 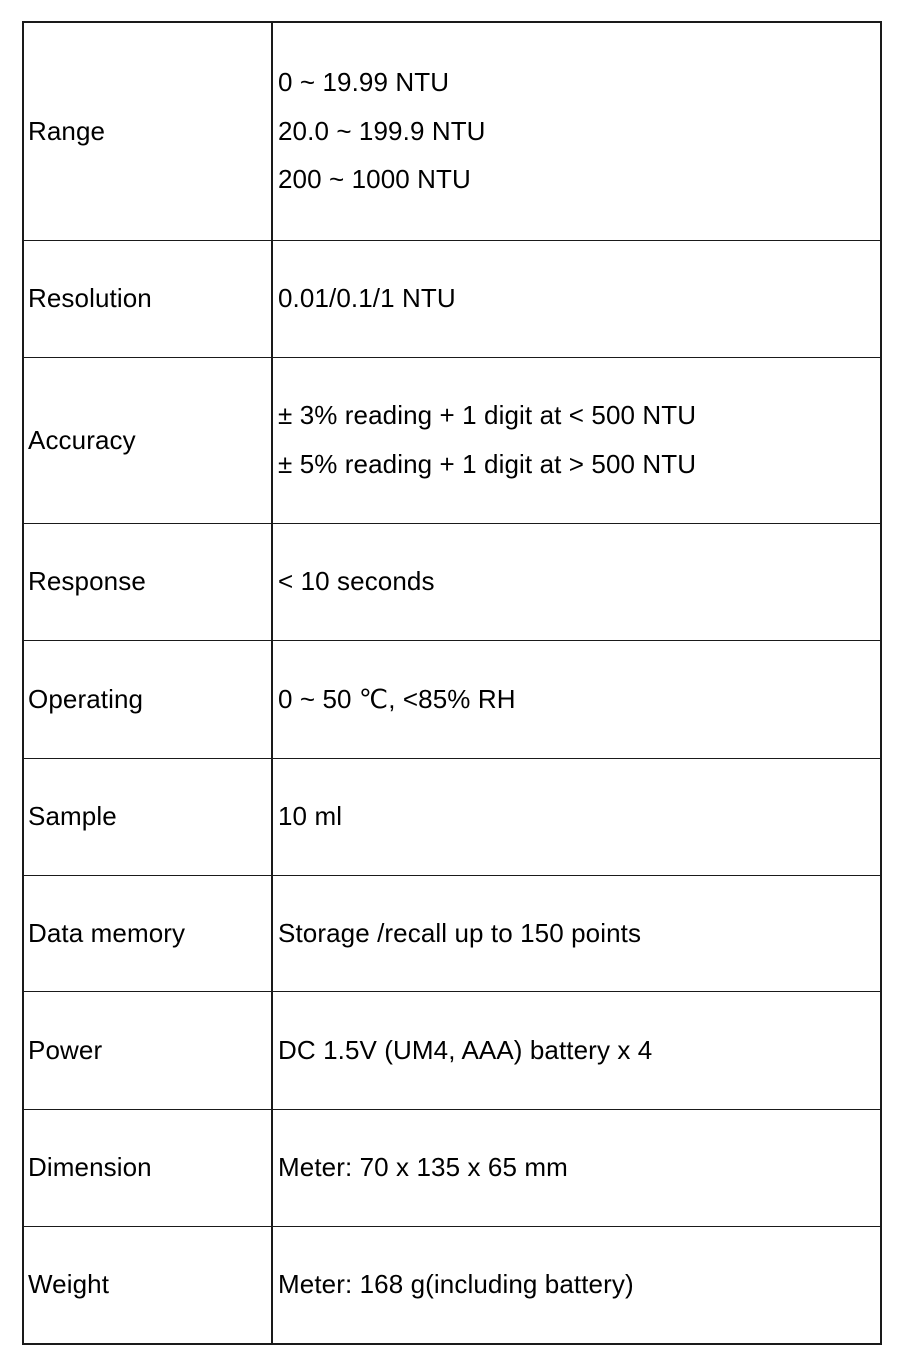 I want to click on row-label-sample: Sample, so click(x=147, y=817).